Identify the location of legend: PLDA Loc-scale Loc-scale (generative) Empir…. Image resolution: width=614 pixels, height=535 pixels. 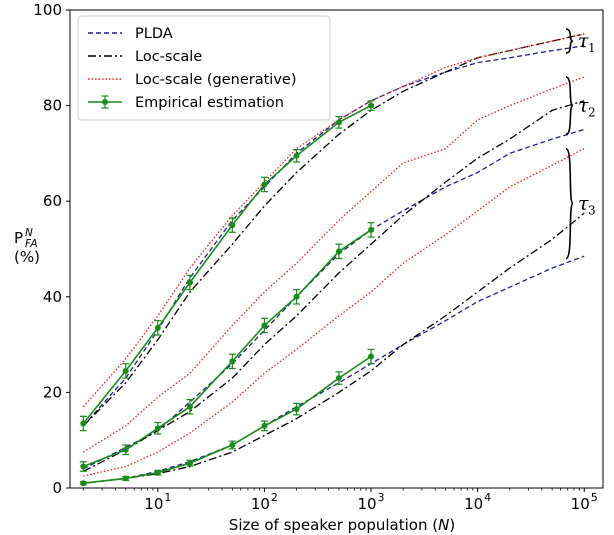
(204, 68).